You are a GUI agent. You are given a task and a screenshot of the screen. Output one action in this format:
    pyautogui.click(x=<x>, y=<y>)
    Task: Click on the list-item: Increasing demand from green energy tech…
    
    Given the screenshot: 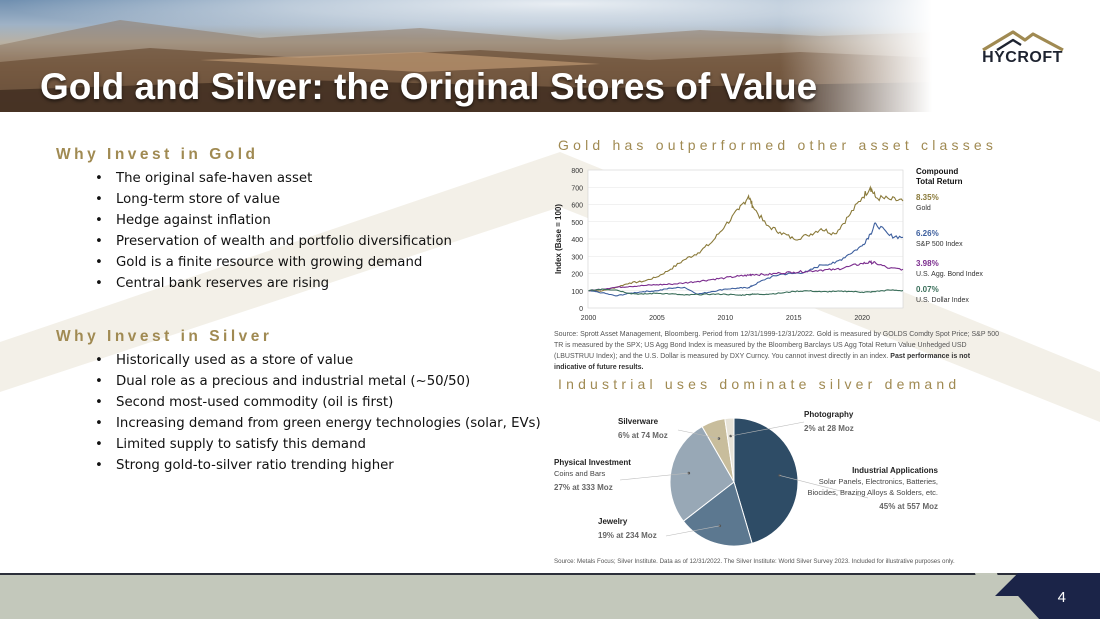 What is the action you would take?
    pyautogui.click(x=318, y=423)
    